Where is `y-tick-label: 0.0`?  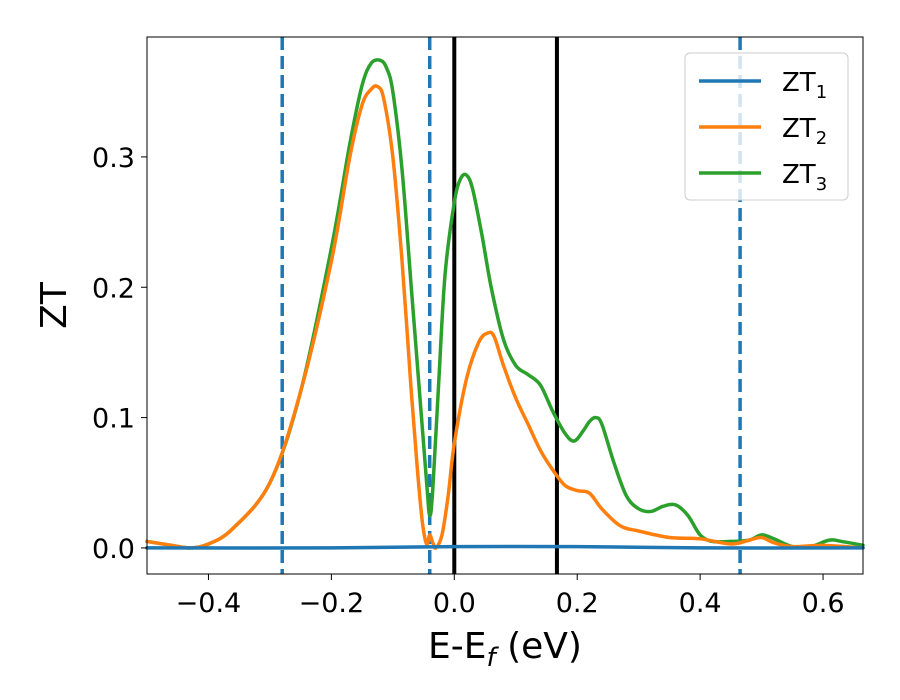
y-tick-label: 0.0 is located at coordinates (113, 549).